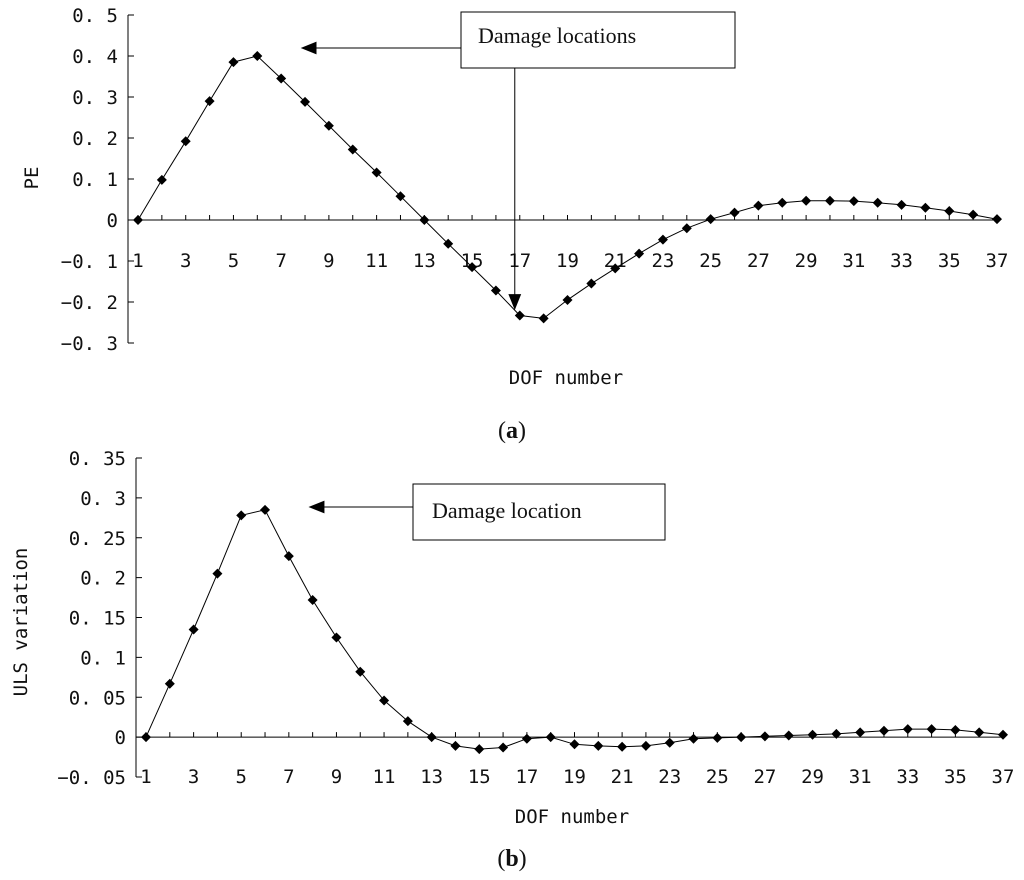 The height and width of the screenshot is (880, 1024). Describe the element at coordinates (112, 221) in the screenshot. I see `y-tick-label: 0` at that location.